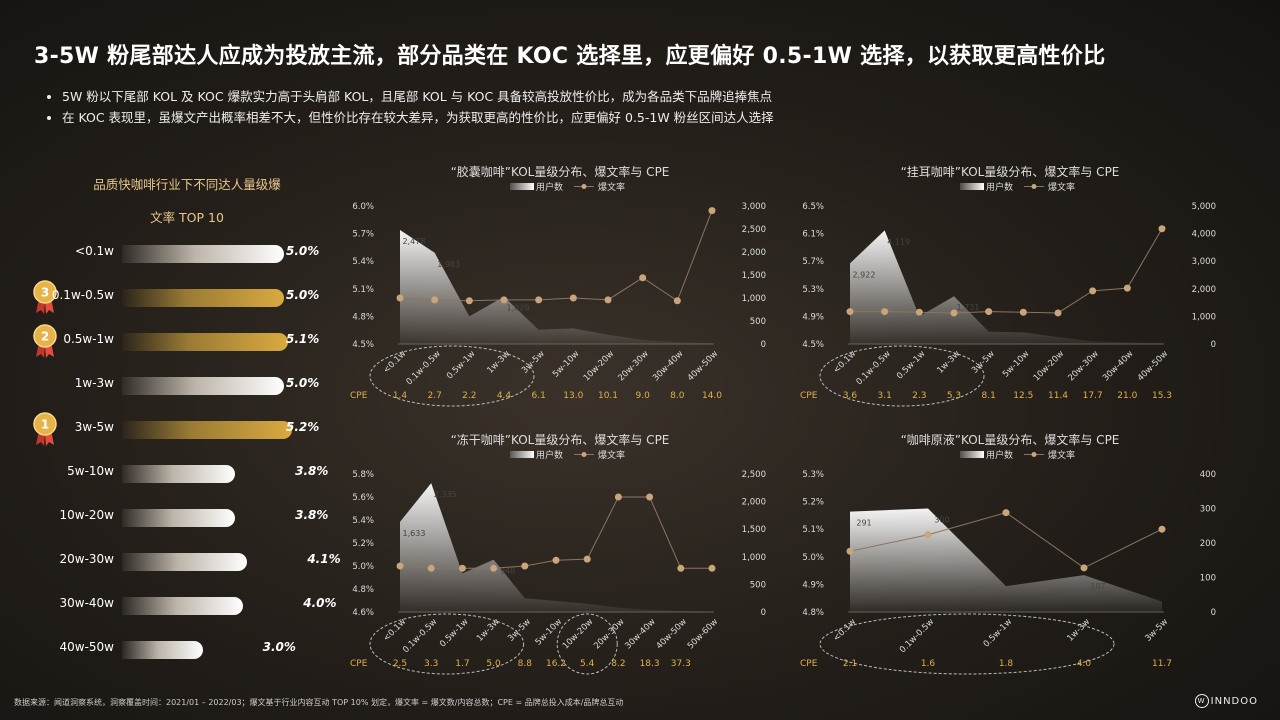 The width and height of the screenshot is (1280, 720). What do you see at coordinates (1127, 396) in the screenshot?
I see `cpe-value: 21.0` at bounding box center [1127, 396].